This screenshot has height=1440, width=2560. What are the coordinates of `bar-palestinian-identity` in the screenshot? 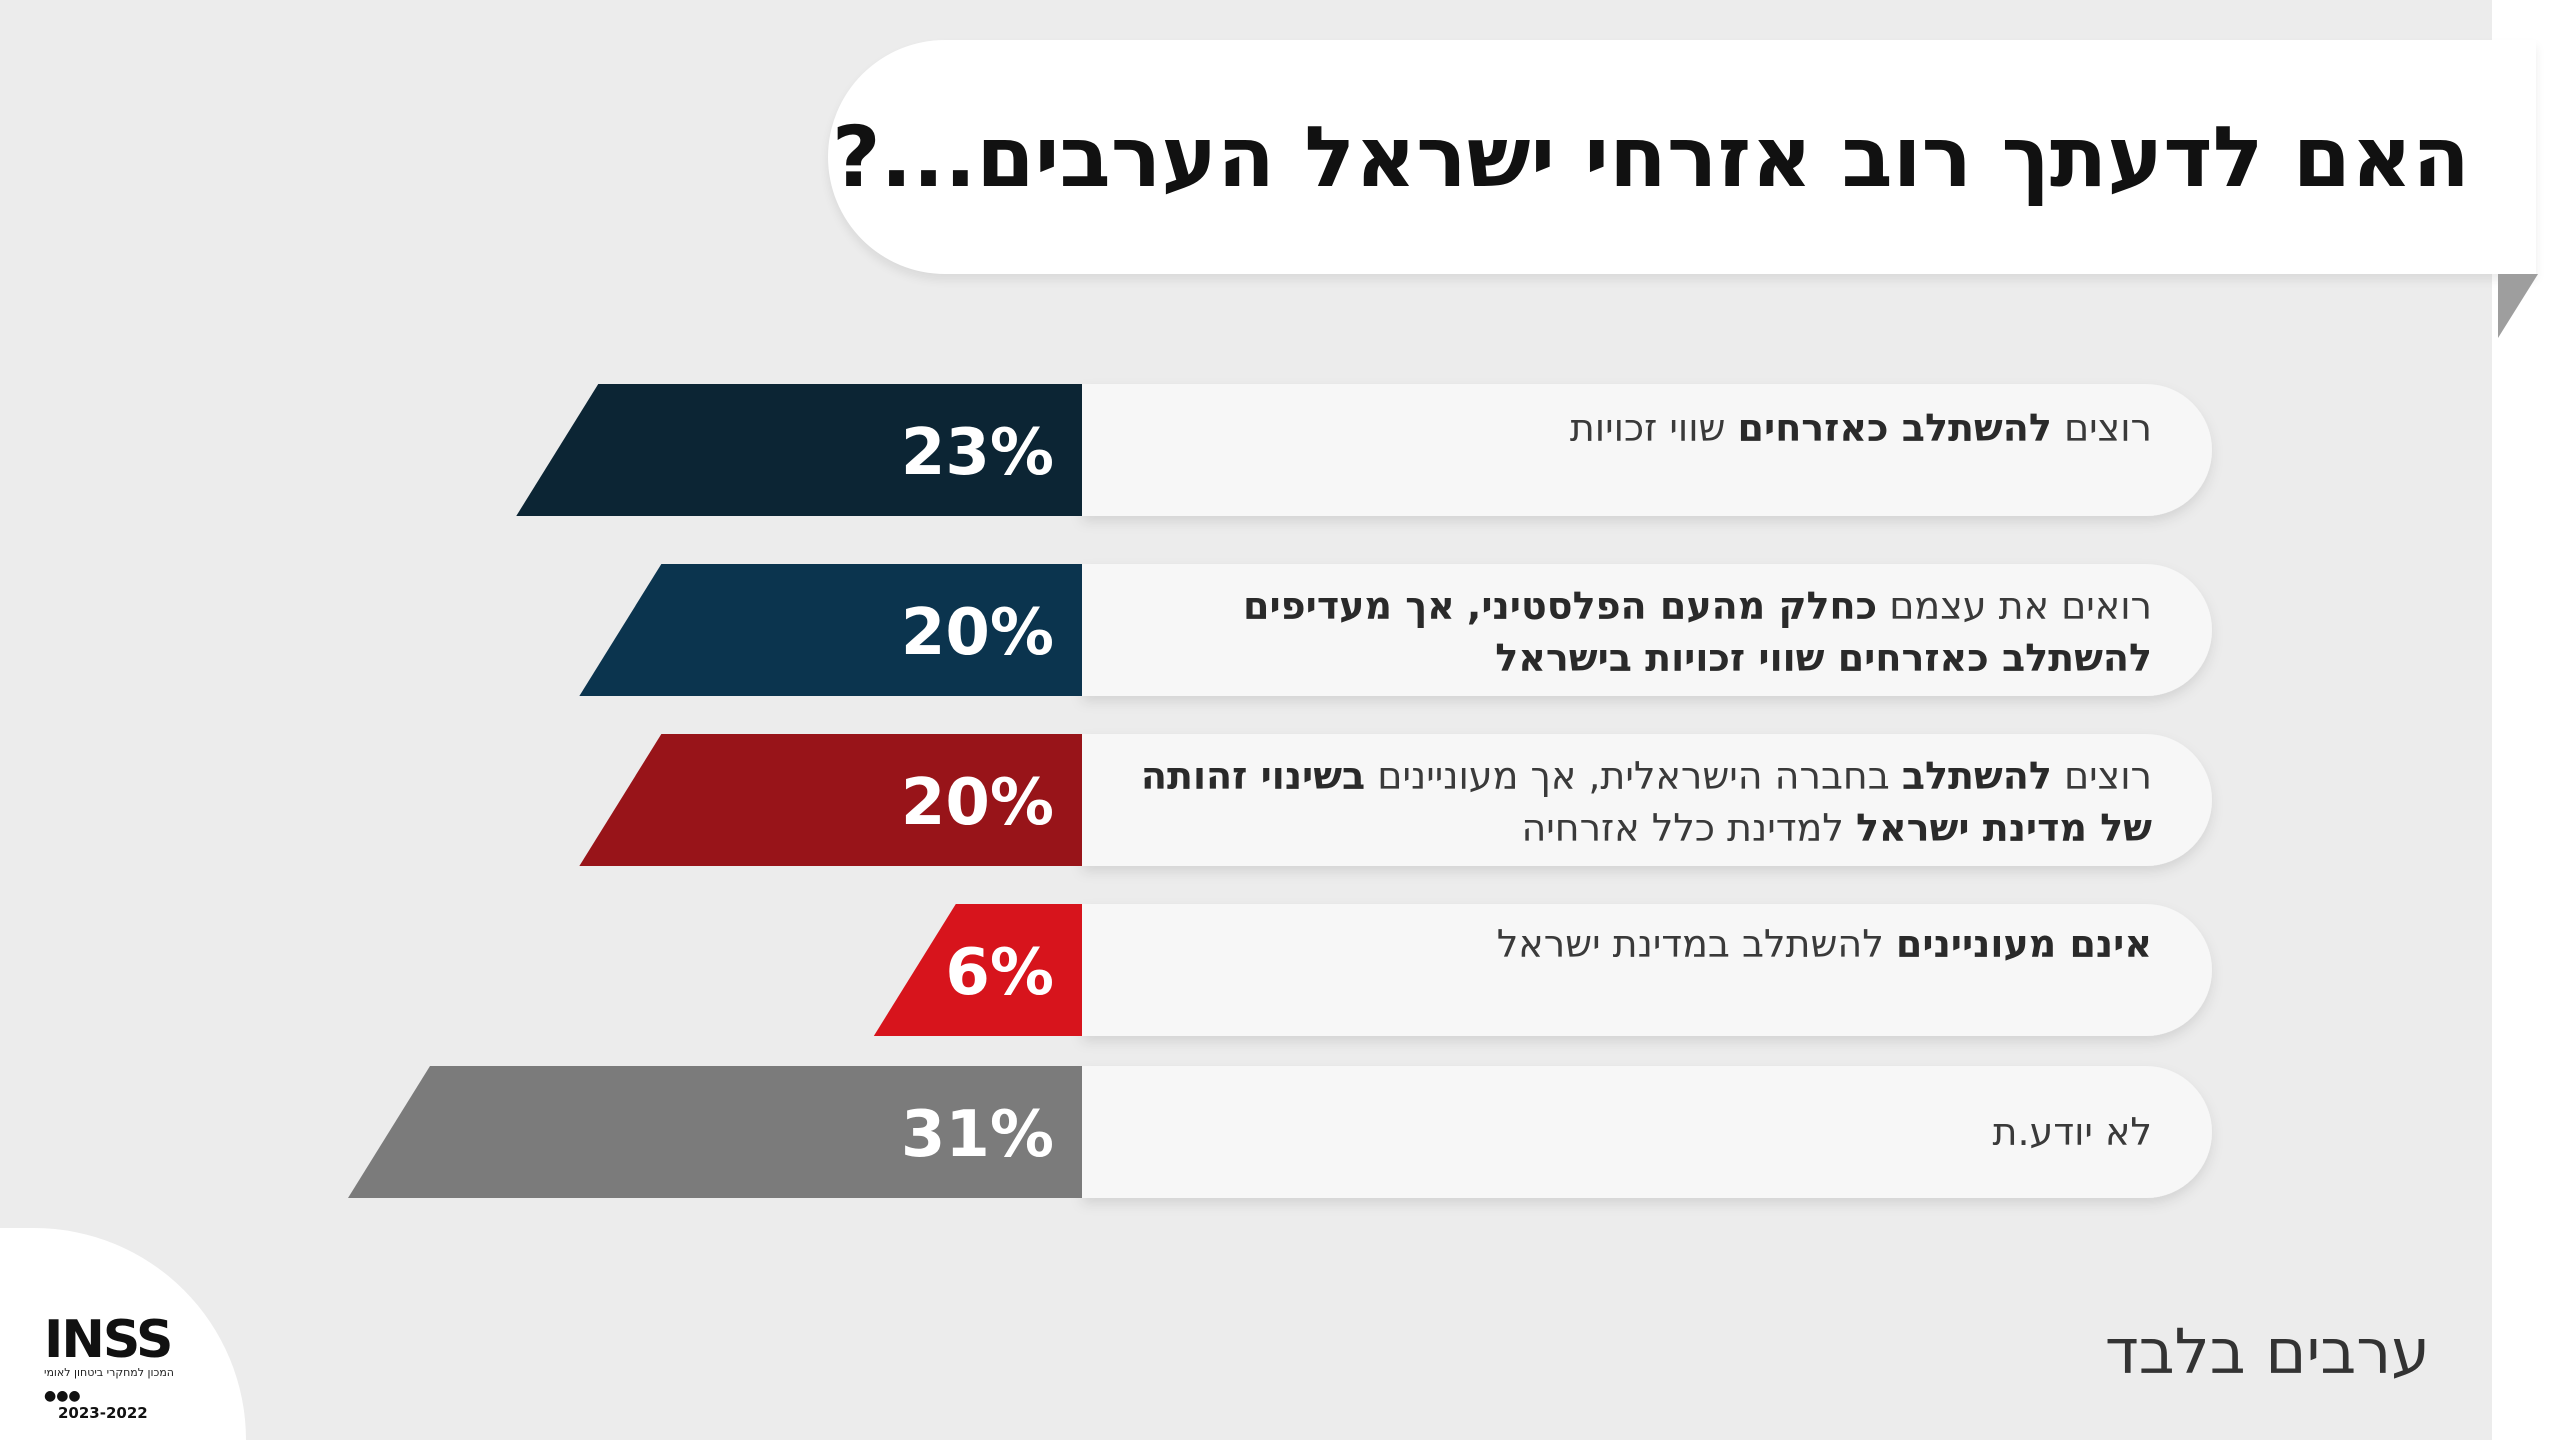 It's located at (830, 630).